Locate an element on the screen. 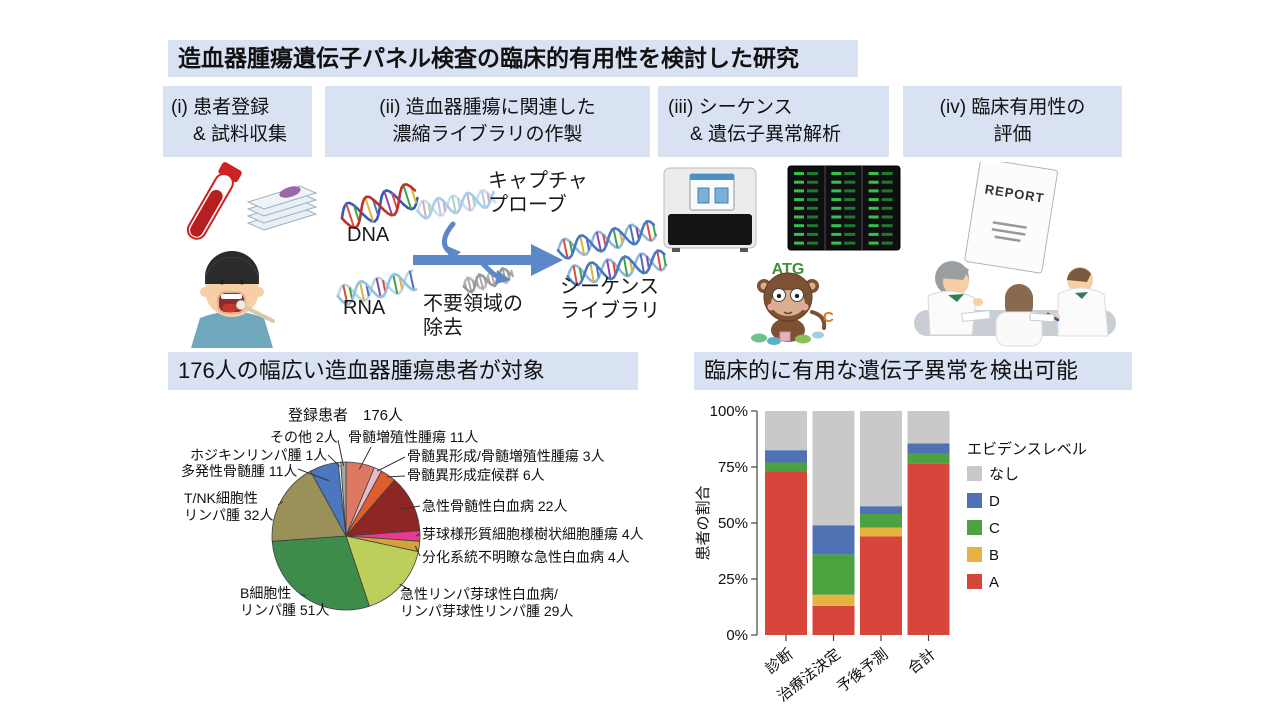  pie-slice-label: 骨髄増殖性腫瘍 11人 is located at coordinates (413, 437).